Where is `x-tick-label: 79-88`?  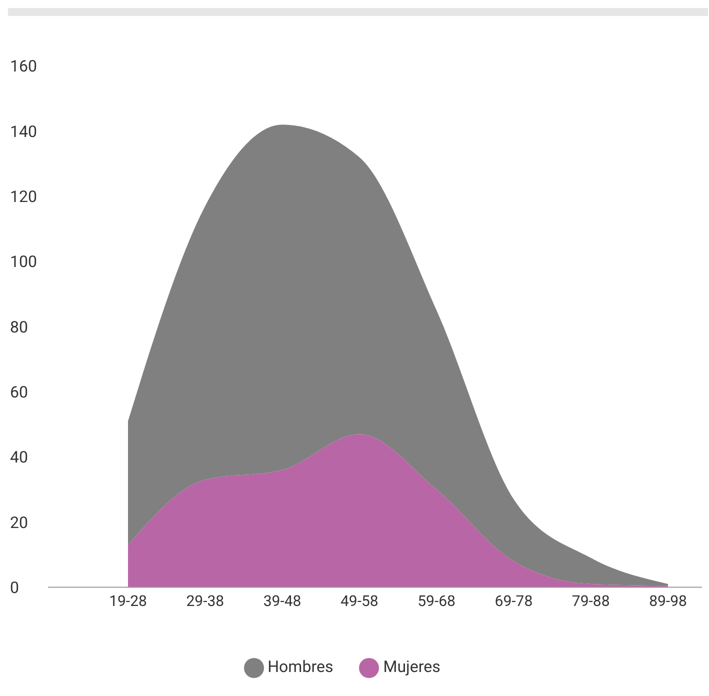
x-tick-label: 79-88 is located at coordinates (591, 601).